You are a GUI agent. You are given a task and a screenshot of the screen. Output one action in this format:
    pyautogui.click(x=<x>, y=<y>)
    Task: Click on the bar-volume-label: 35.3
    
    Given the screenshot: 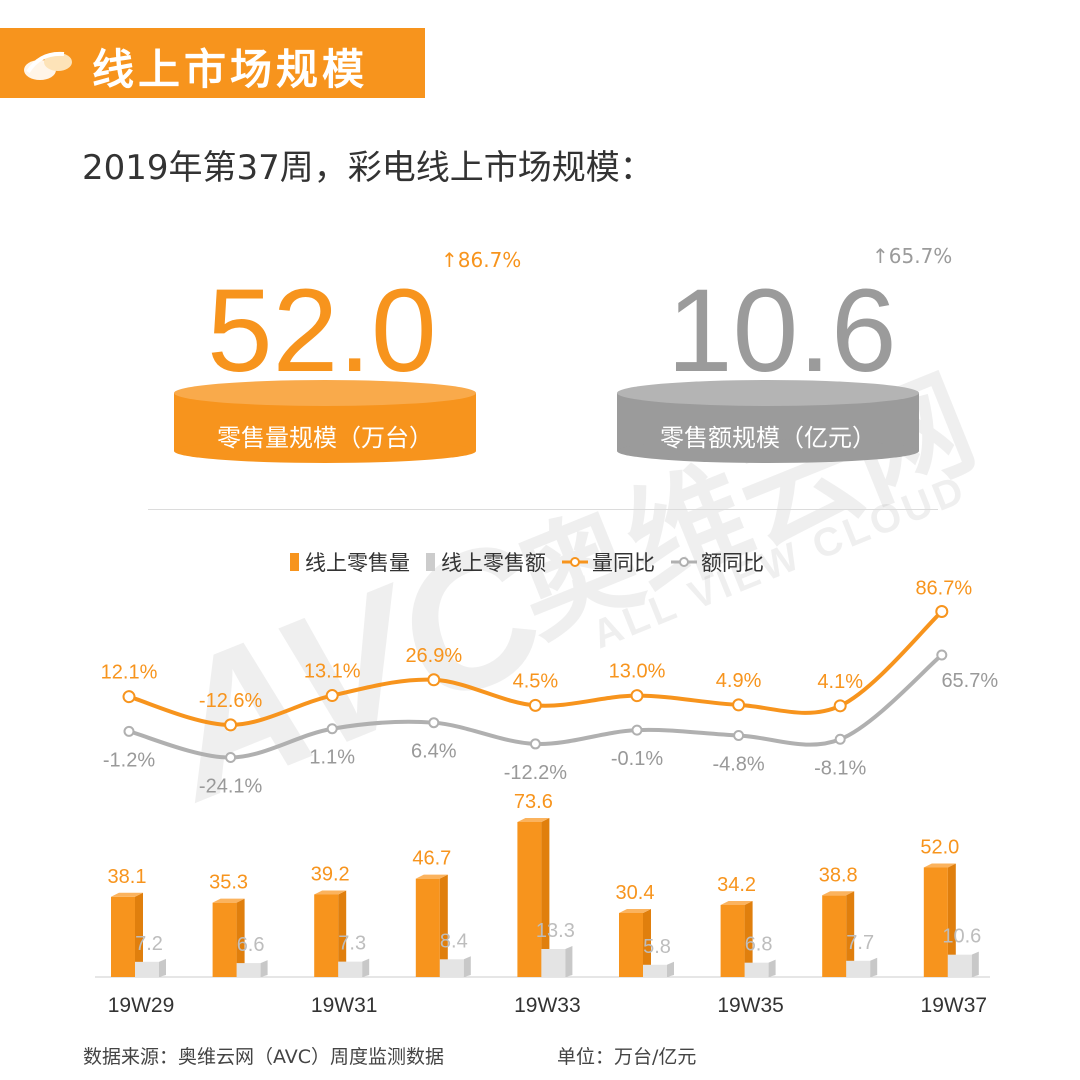 What is the action you would take?
    pyautogui.click(x=228, y=883)
    